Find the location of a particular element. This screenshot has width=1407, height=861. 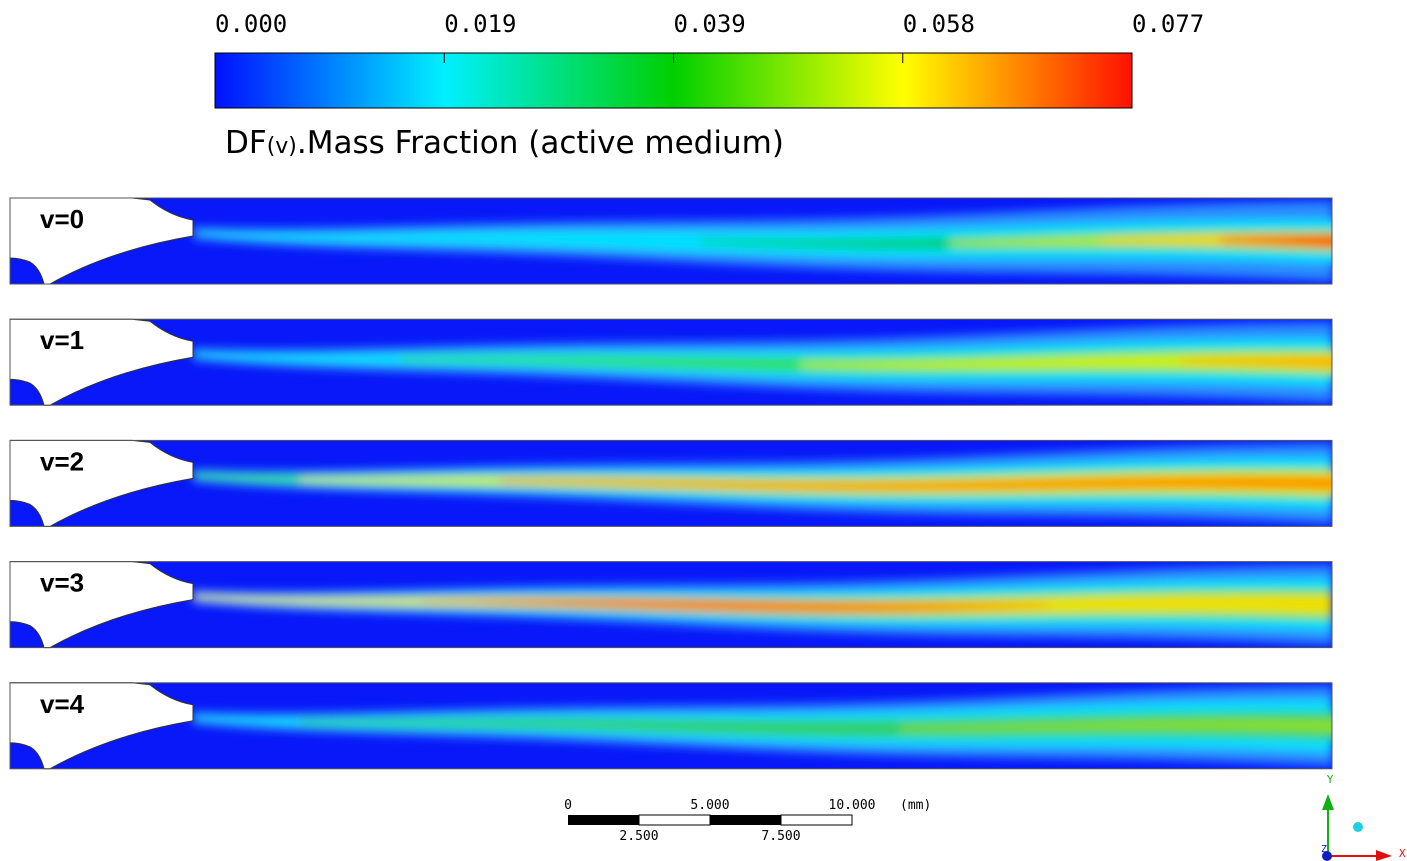

panel: v=1 is located at coordinates (671, 362).